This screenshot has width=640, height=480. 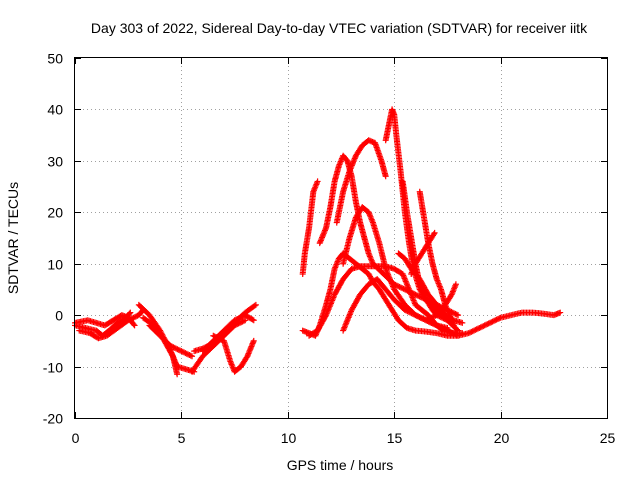 What do you see at coordinates (395, 438) in the screenshot?
I see `x-tick-label: 15` at bounding box center [395, 438].